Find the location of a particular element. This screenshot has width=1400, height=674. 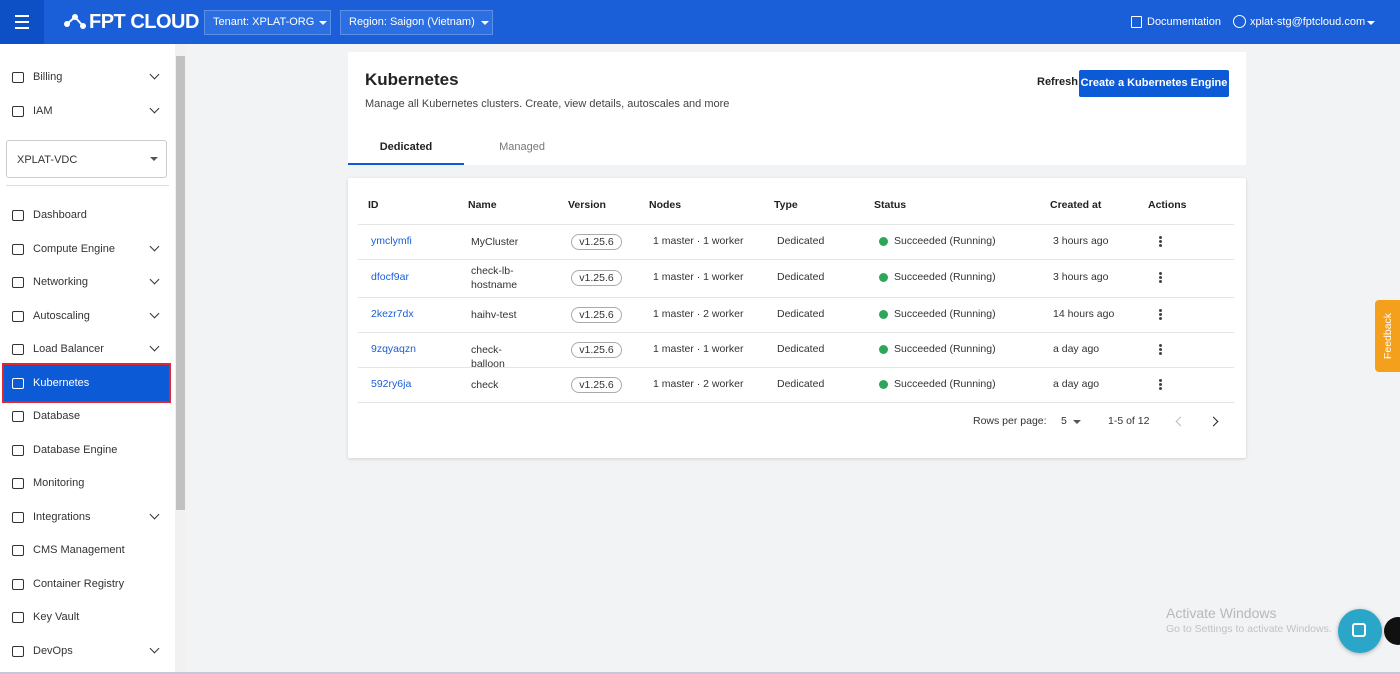

column-header: Created at is located at coordinates (1076, 205).